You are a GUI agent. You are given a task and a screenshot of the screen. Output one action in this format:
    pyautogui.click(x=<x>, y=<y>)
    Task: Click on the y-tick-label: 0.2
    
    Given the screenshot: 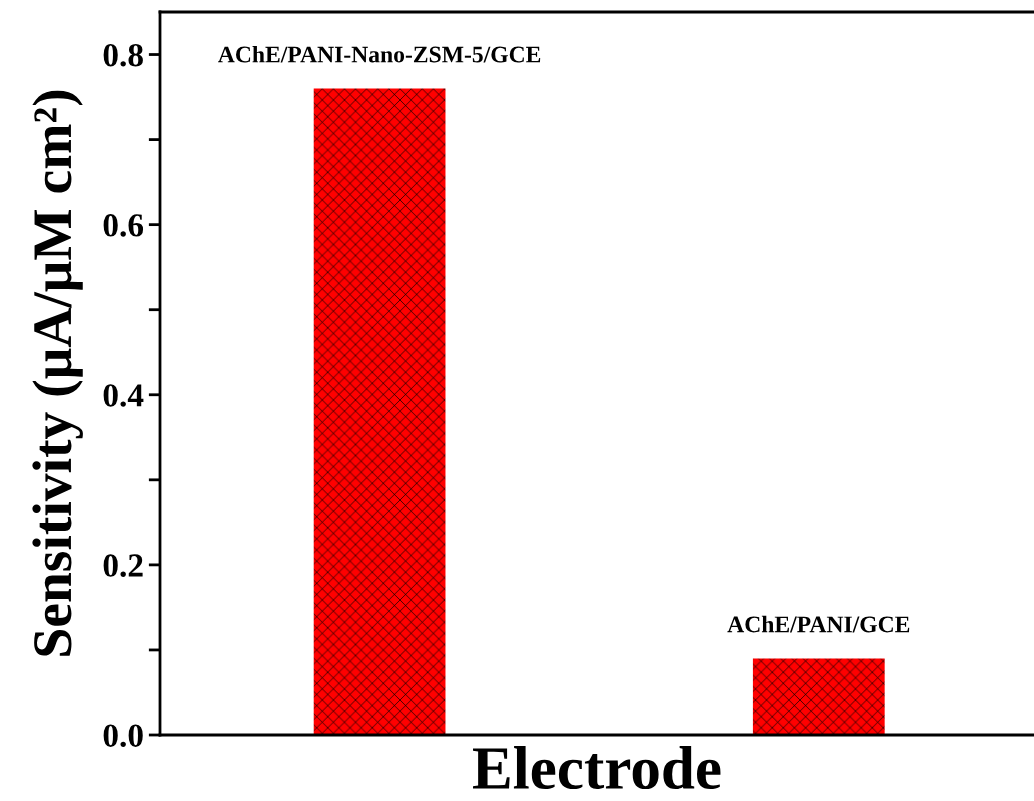 What is the action you would take?
    pyautogui.click(x=123, y=565)
    